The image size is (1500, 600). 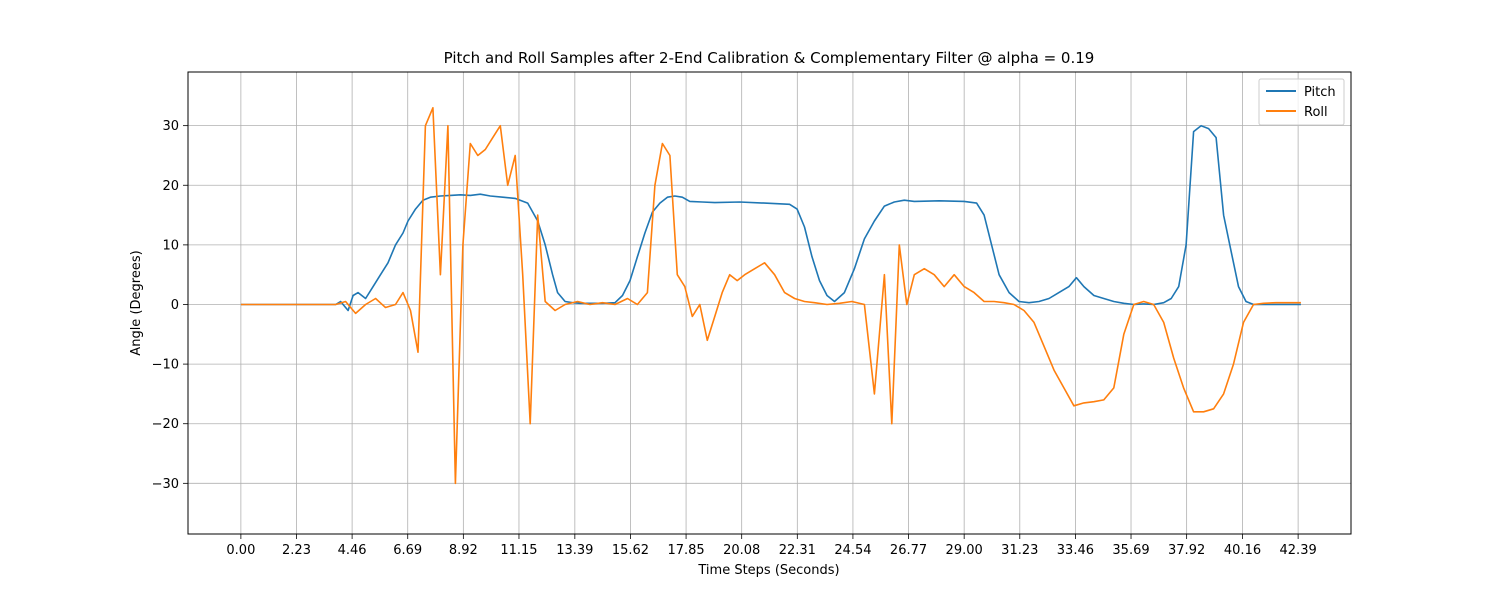 What do you see at coordinates (518, 550) in the screenshot?
I see `x-tick-label: 11.15` at bounding box center [518, 550].